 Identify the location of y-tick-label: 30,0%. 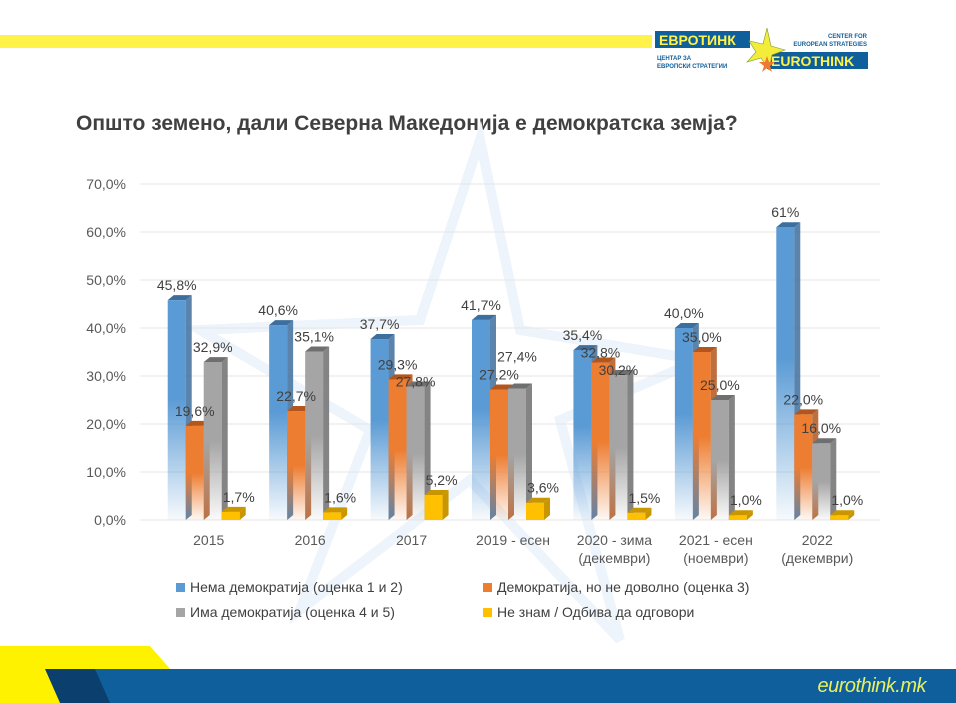
(106, 376).